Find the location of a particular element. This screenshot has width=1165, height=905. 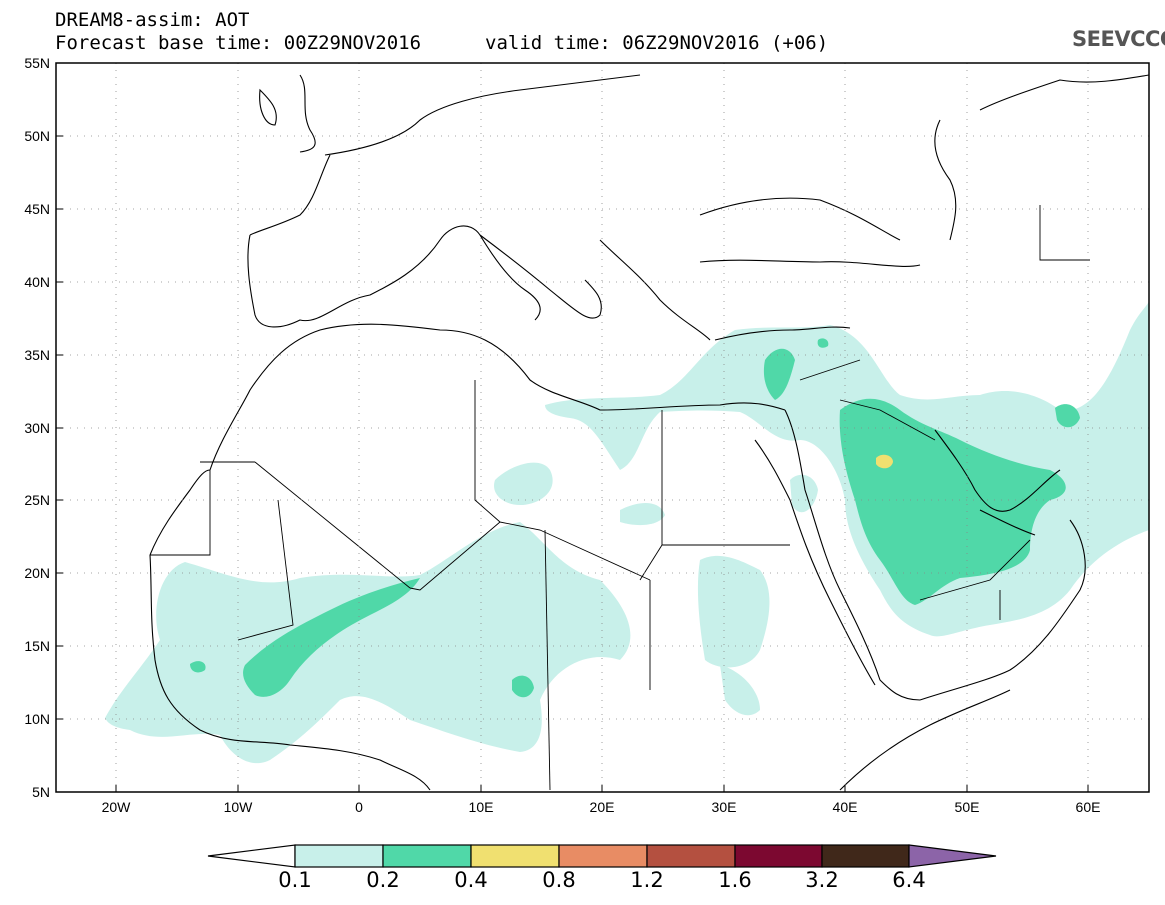

lon-label: 30E is located at coordinates (724, 807).